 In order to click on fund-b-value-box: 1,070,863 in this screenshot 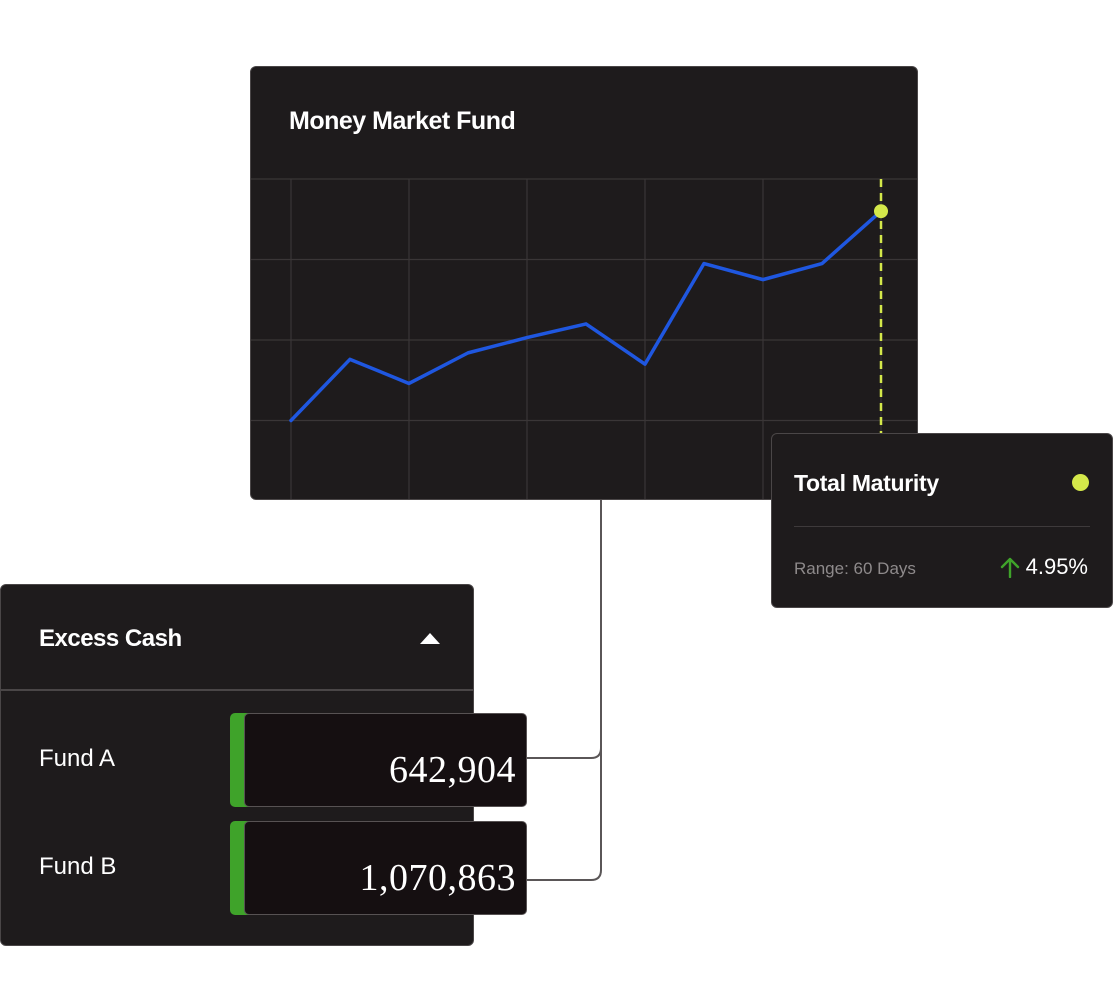, I will do `click(378, 868)`.